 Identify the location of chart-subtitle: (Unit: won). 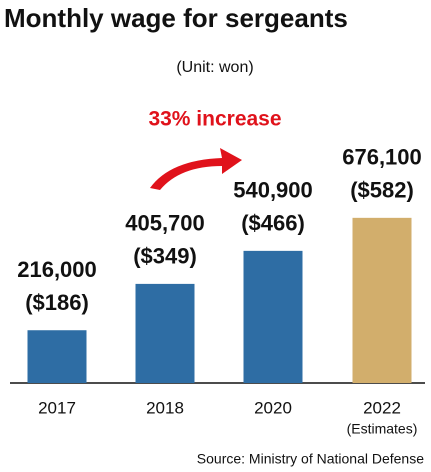
(214, 67).